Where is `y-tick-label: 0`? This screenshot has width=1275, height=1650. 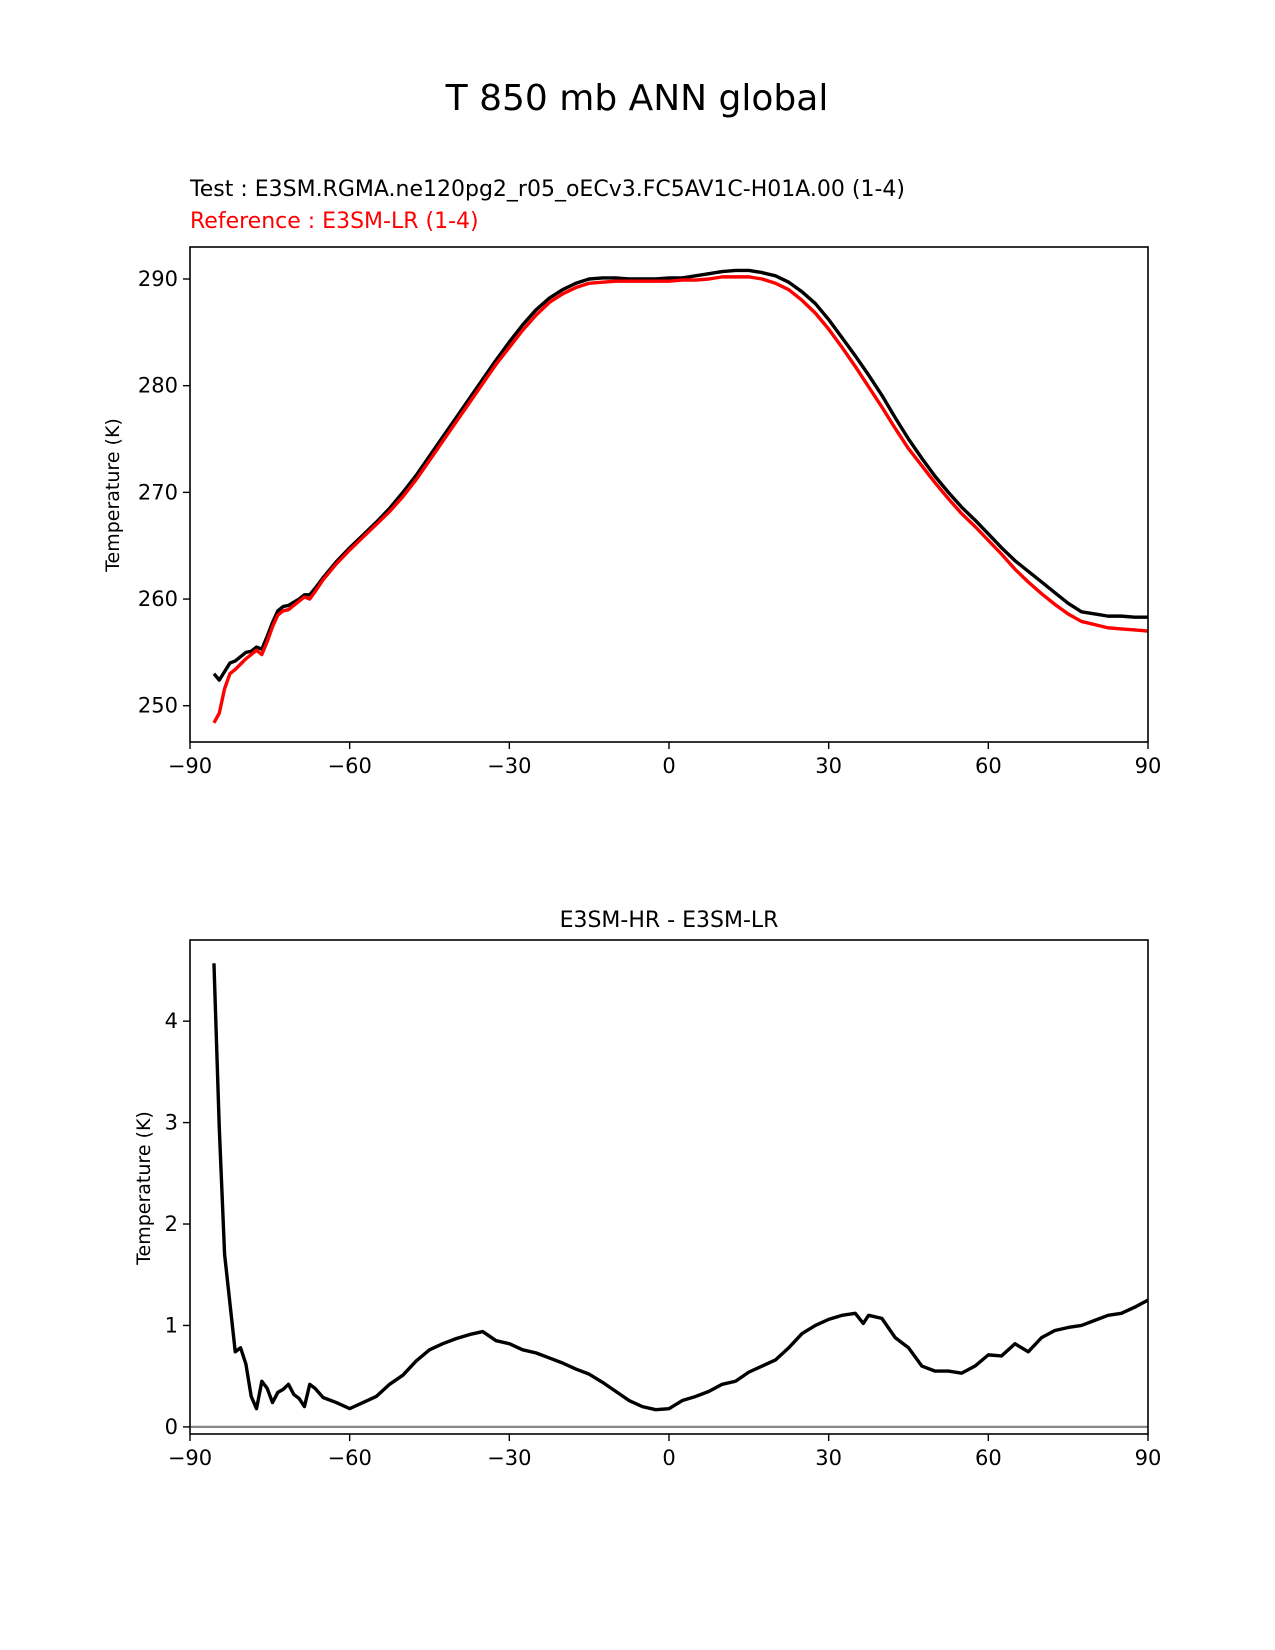
y-tick-label: 0 is located at coordinates (171, 1427).